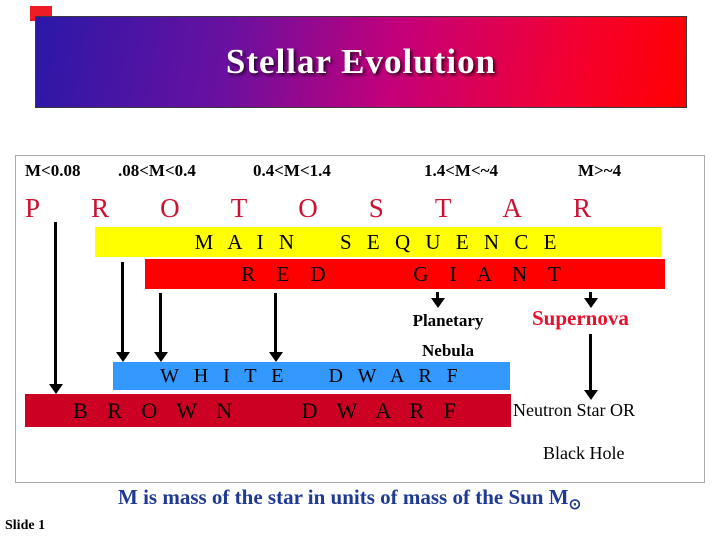 Image resolution: width=720 pixels, height=540 pixels. What do you see at coordinates (376, 208) in the screenshot?
I see `protostar-letter: S` at bounding box center [376, 208].